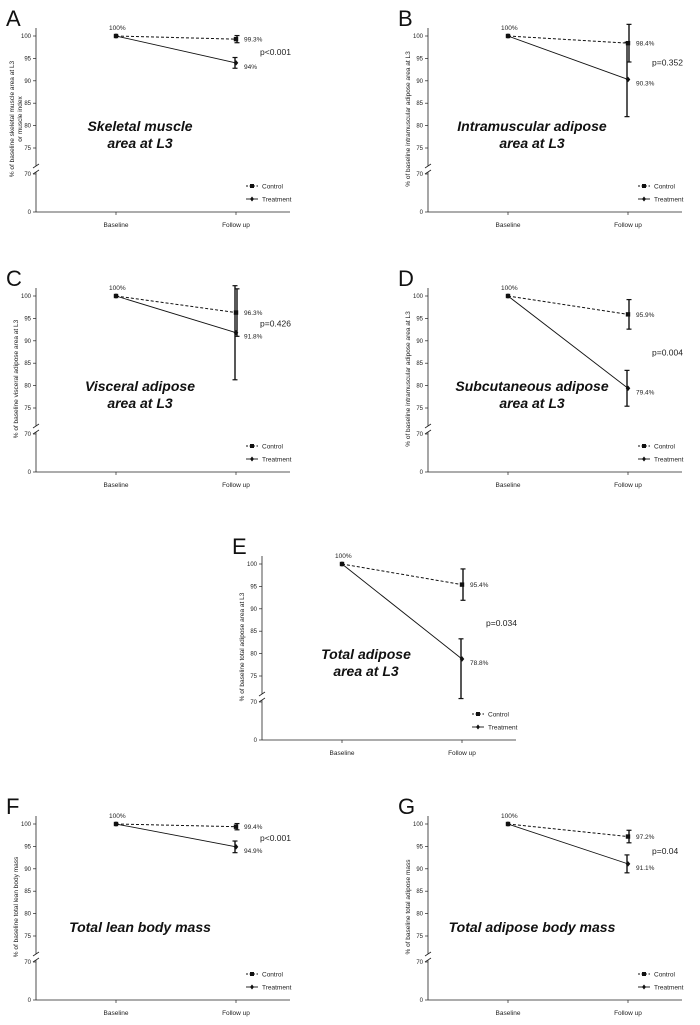 The image size is (700, 1025). I want to click on p-value: p<0.001, so click(275, 838).